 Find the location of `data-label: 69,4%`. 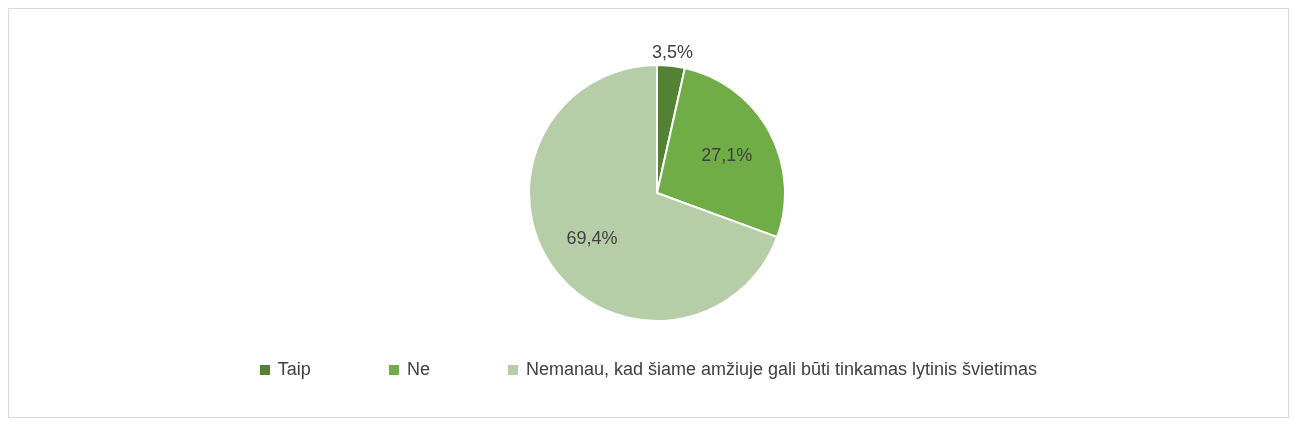

data-label: 69,4% is located at coordinates (592, 238).